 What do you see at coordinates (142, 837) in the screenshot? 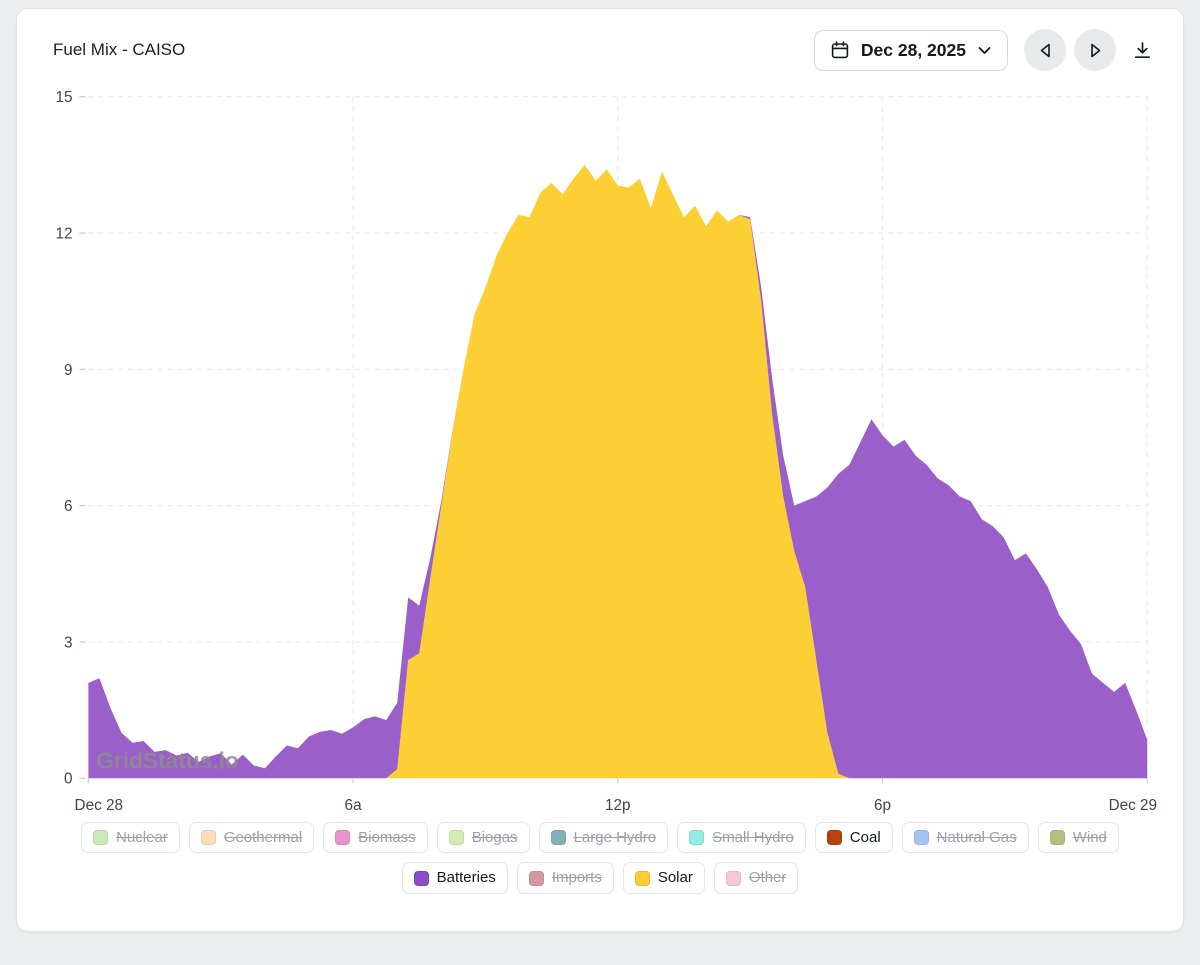
I see `legend-label: Nuclear` at bounding box center [142, 837].